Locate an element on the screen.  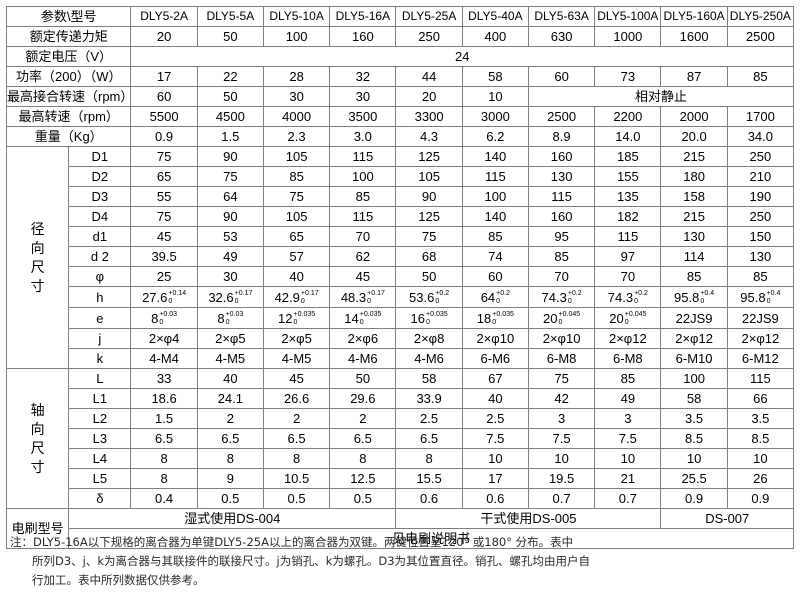
cell: 60 is located at coordinates (495, 276).